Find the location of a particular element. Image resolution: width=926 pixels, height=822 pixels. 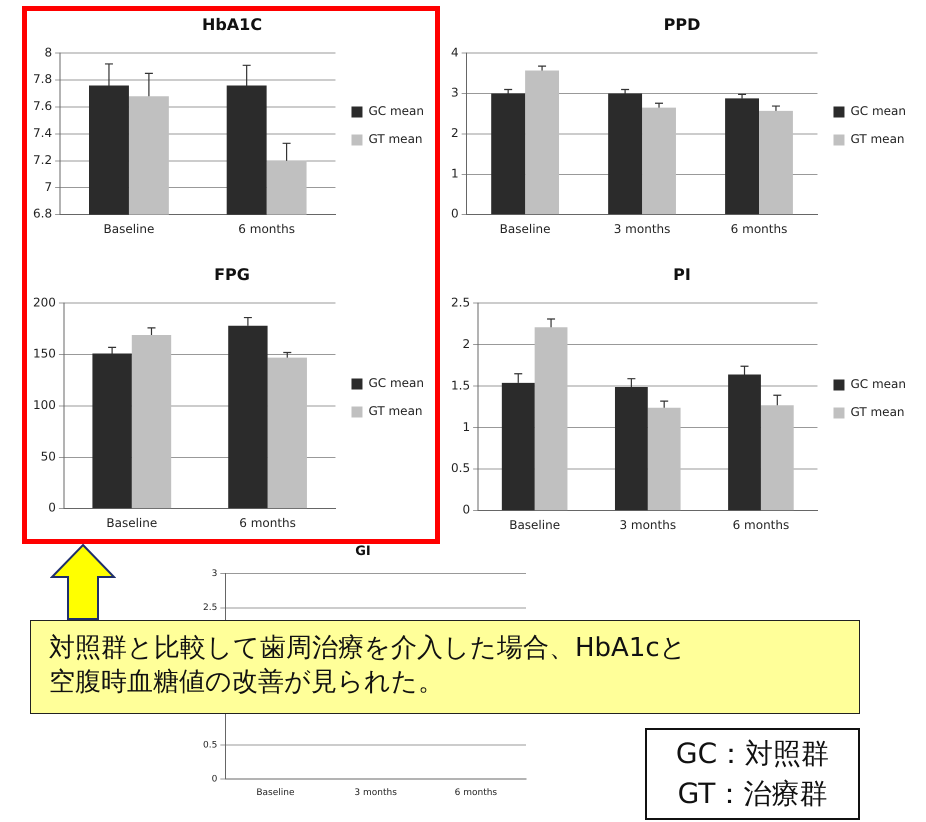

y-tick-label: 7 is located at coordinates (48, 187).